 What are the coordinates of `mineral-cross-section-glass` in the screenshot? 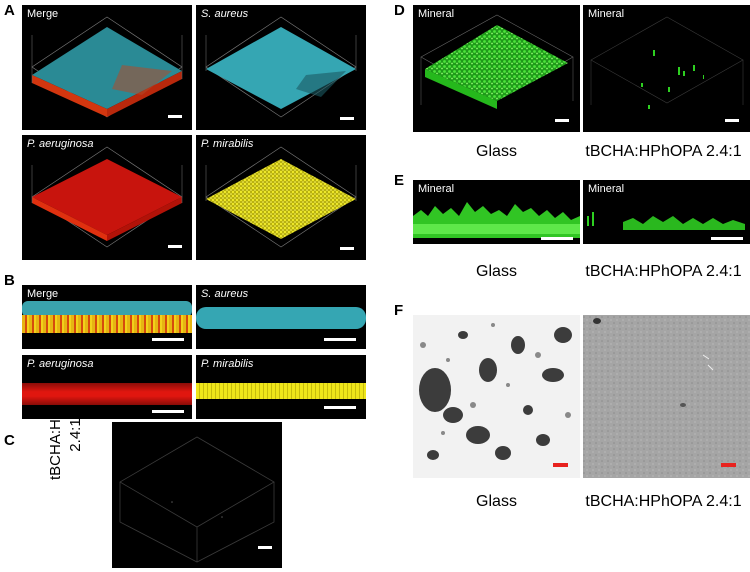 It's located at (496, 220).